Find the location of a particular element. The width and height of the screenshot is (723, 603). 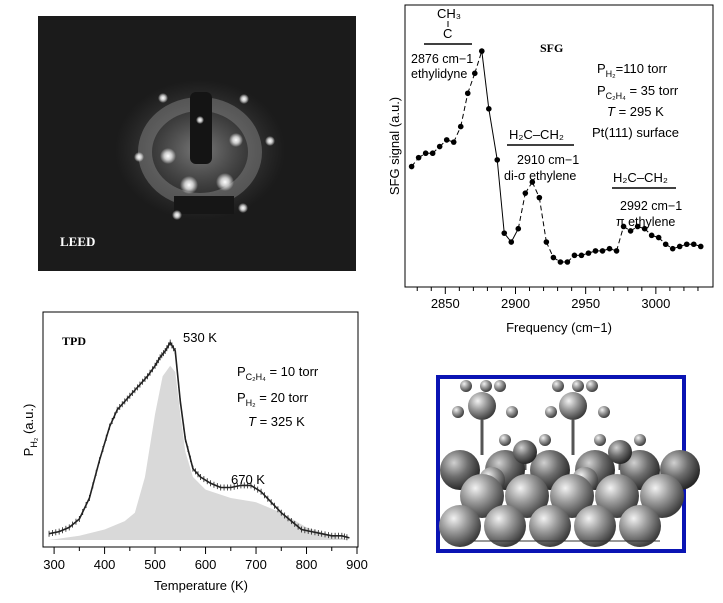

sfg-peak-label-pi: H₂C–CH₂ 2992 cm−1 π ethylene is located at coordinates (647, 199).